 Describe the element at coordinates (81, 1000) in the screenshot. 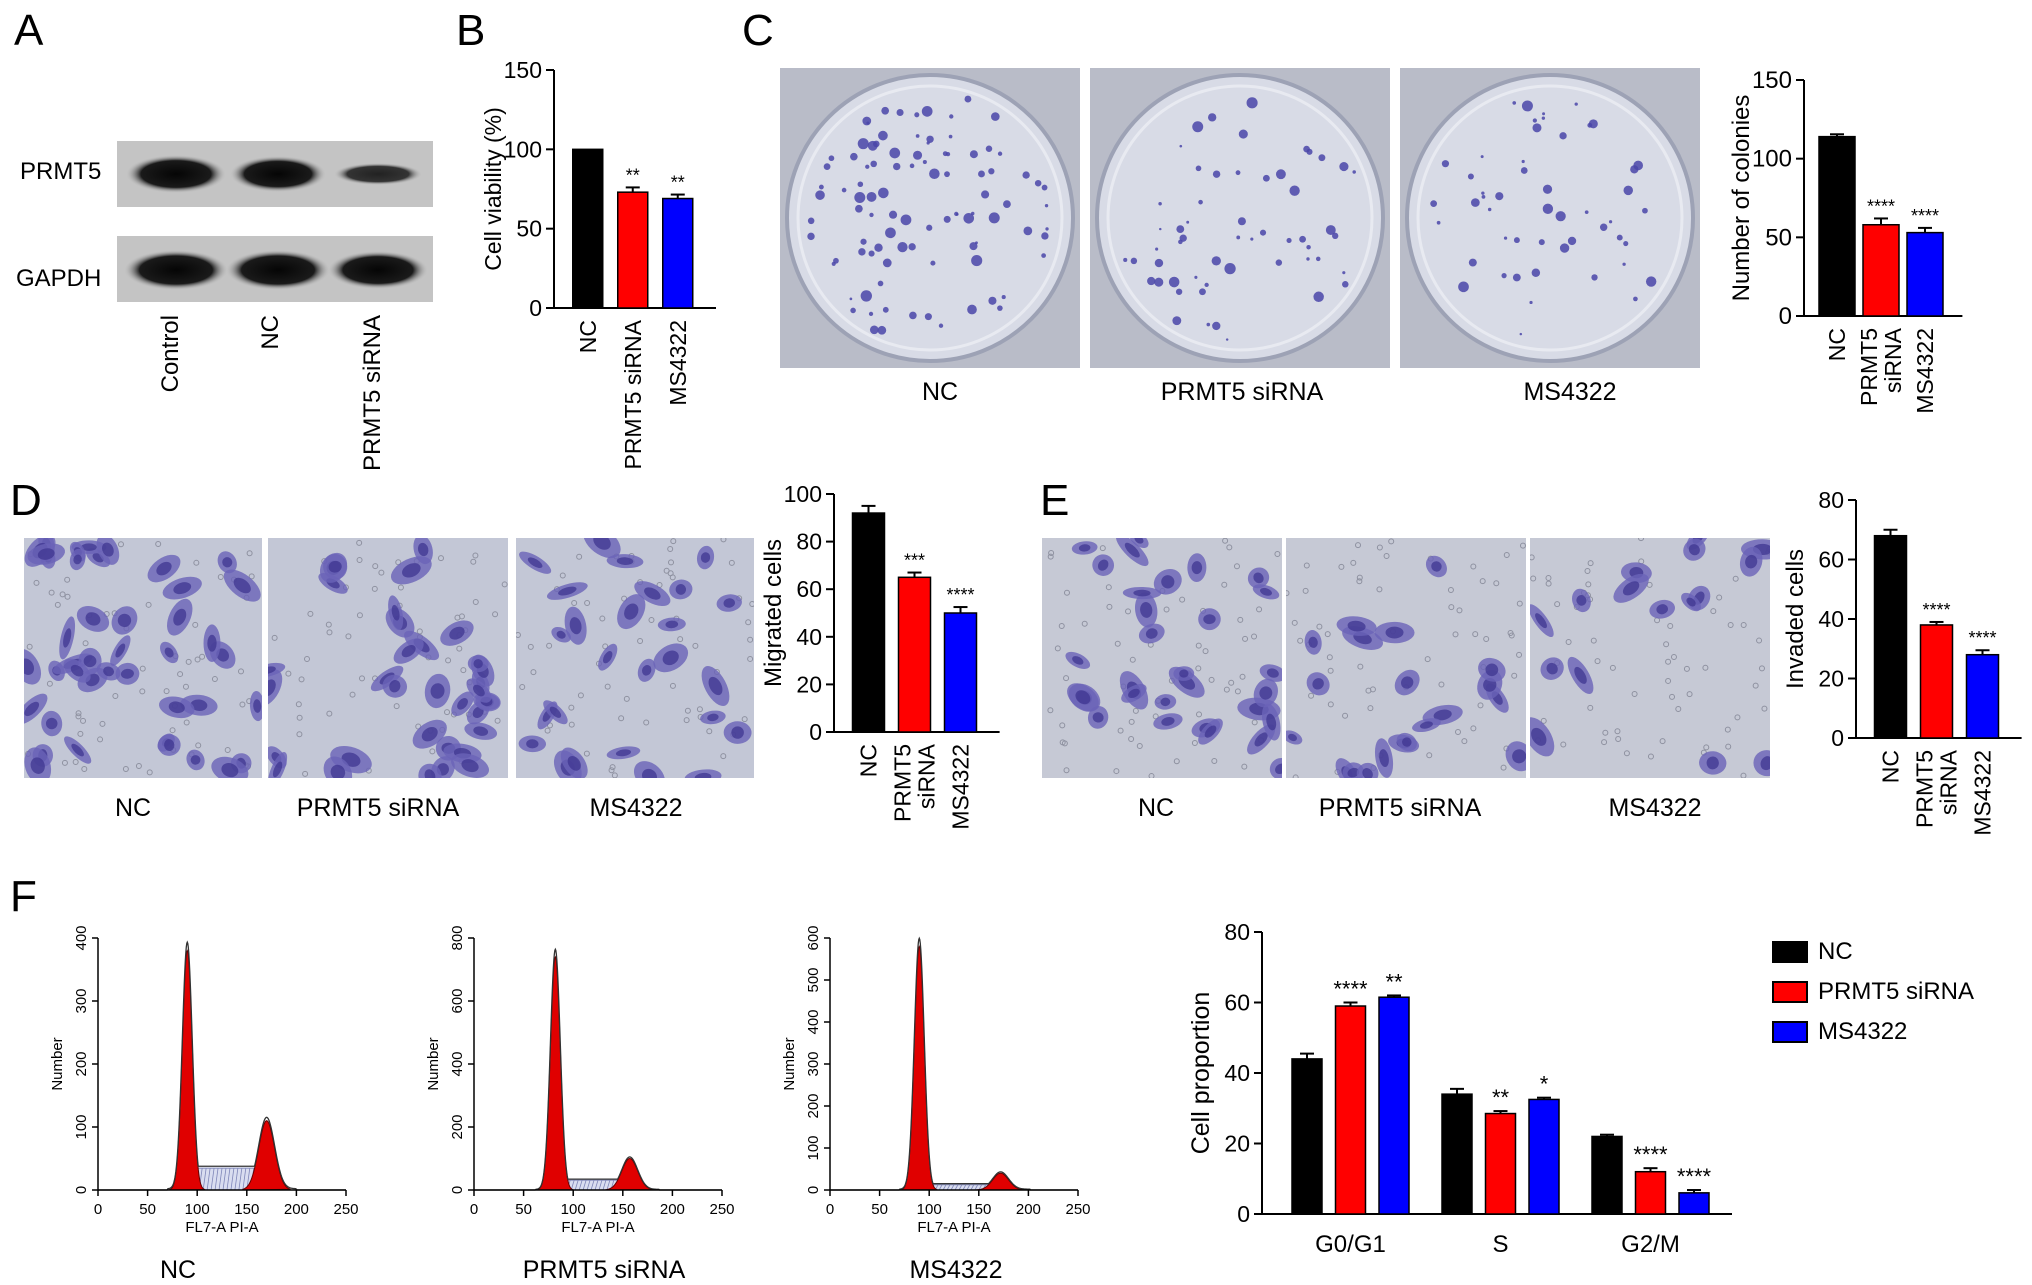

I see `y-tick-label: 300` at that location.